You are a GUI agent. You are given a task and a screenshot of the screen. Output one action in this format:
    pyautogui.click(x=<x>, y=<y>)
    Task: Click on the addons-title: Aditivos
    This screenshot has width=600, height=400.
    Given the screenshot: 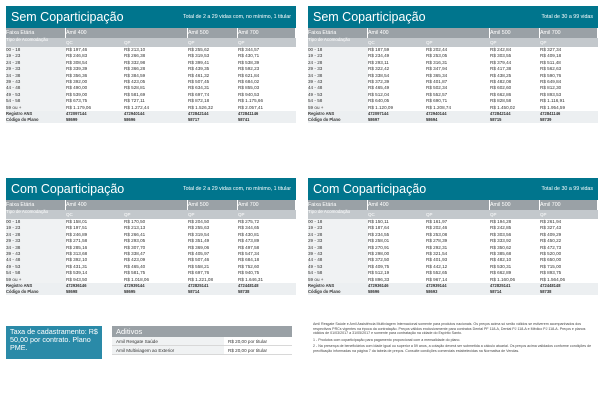 What is the action you would take?
    pyautogui.click(x=202, y=331)
    